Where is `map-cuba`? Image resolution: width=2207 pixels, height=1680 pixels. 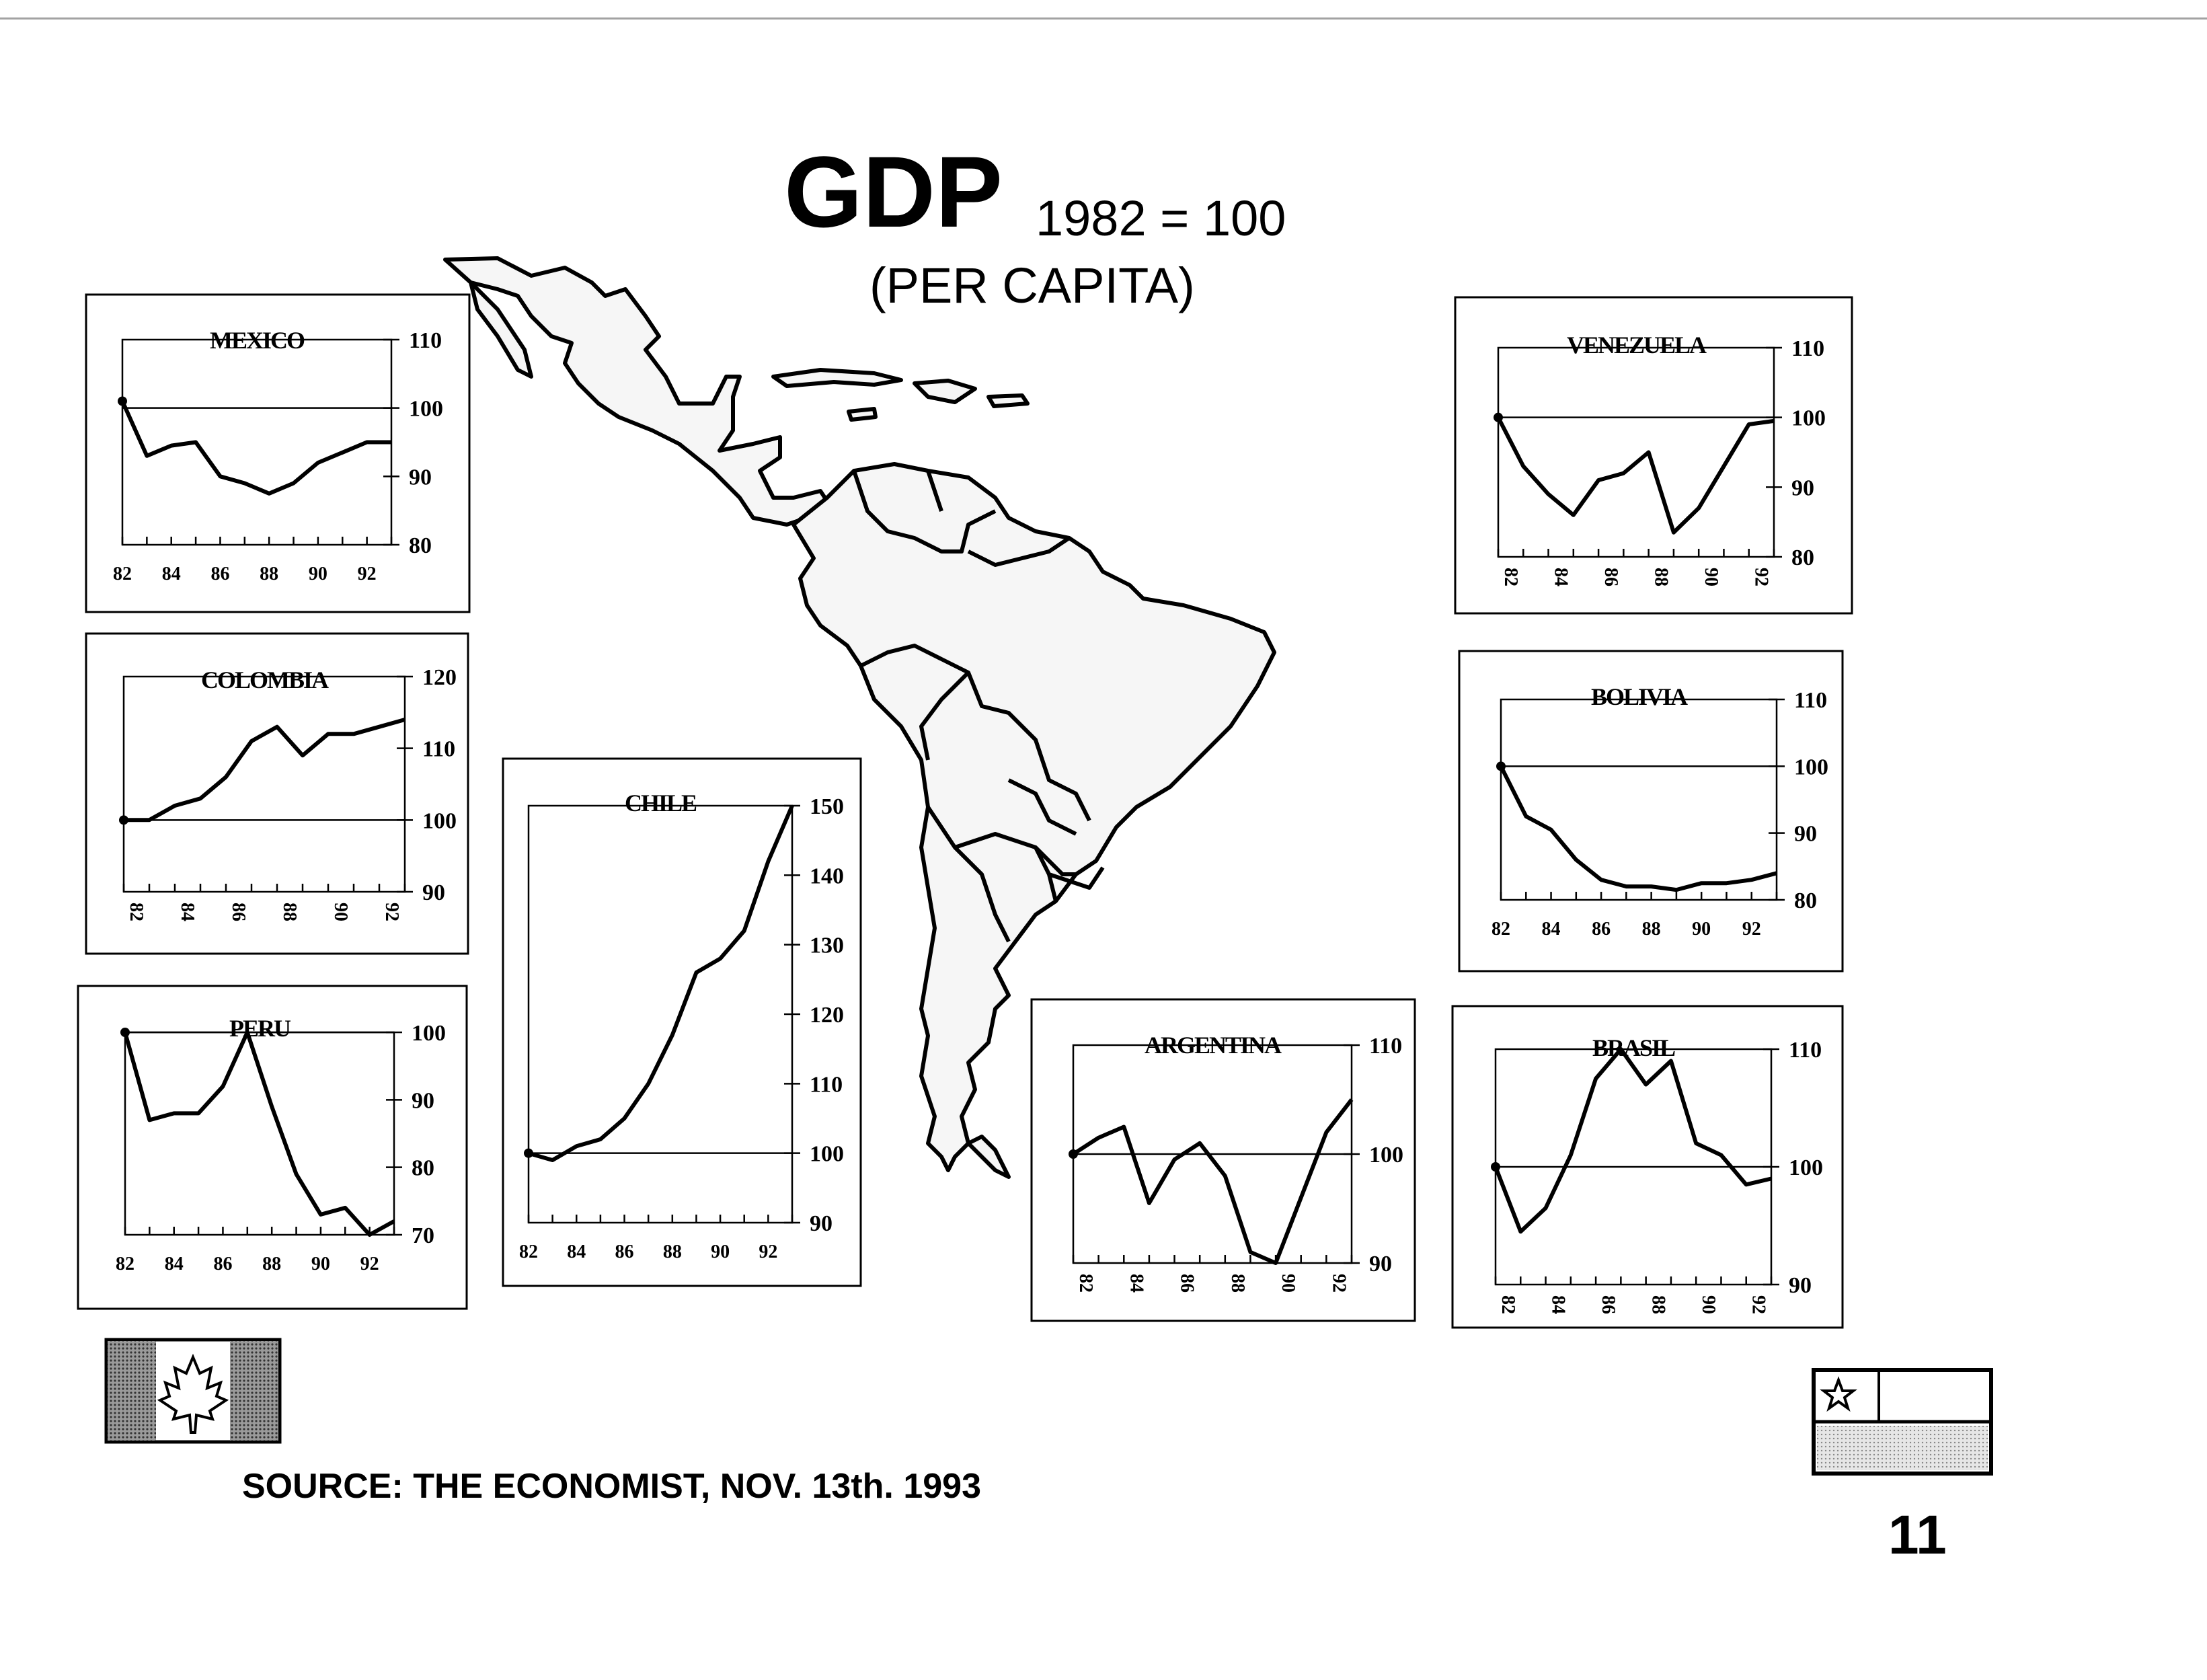 map-cuba is located at coordinates (837, 378).